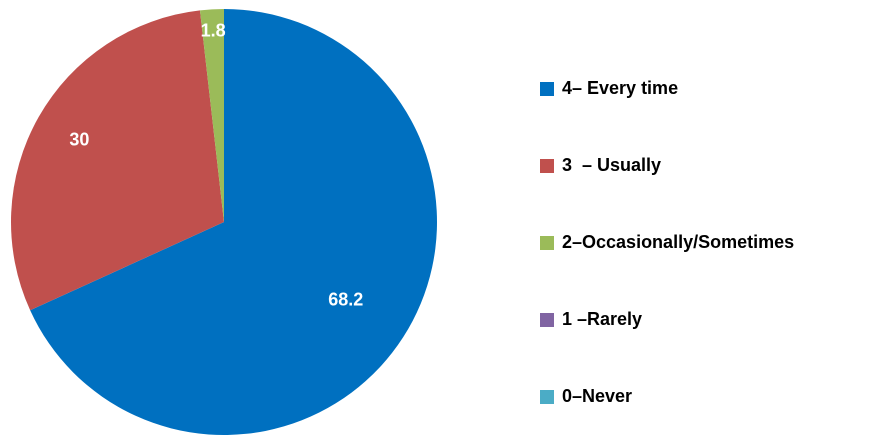 This screenshot has height=435, width=871. What do you see at coordinates (602, 319) in the screenshot?
I see `legend-label: 1 –Rarely` at bounding box center [602, 319].